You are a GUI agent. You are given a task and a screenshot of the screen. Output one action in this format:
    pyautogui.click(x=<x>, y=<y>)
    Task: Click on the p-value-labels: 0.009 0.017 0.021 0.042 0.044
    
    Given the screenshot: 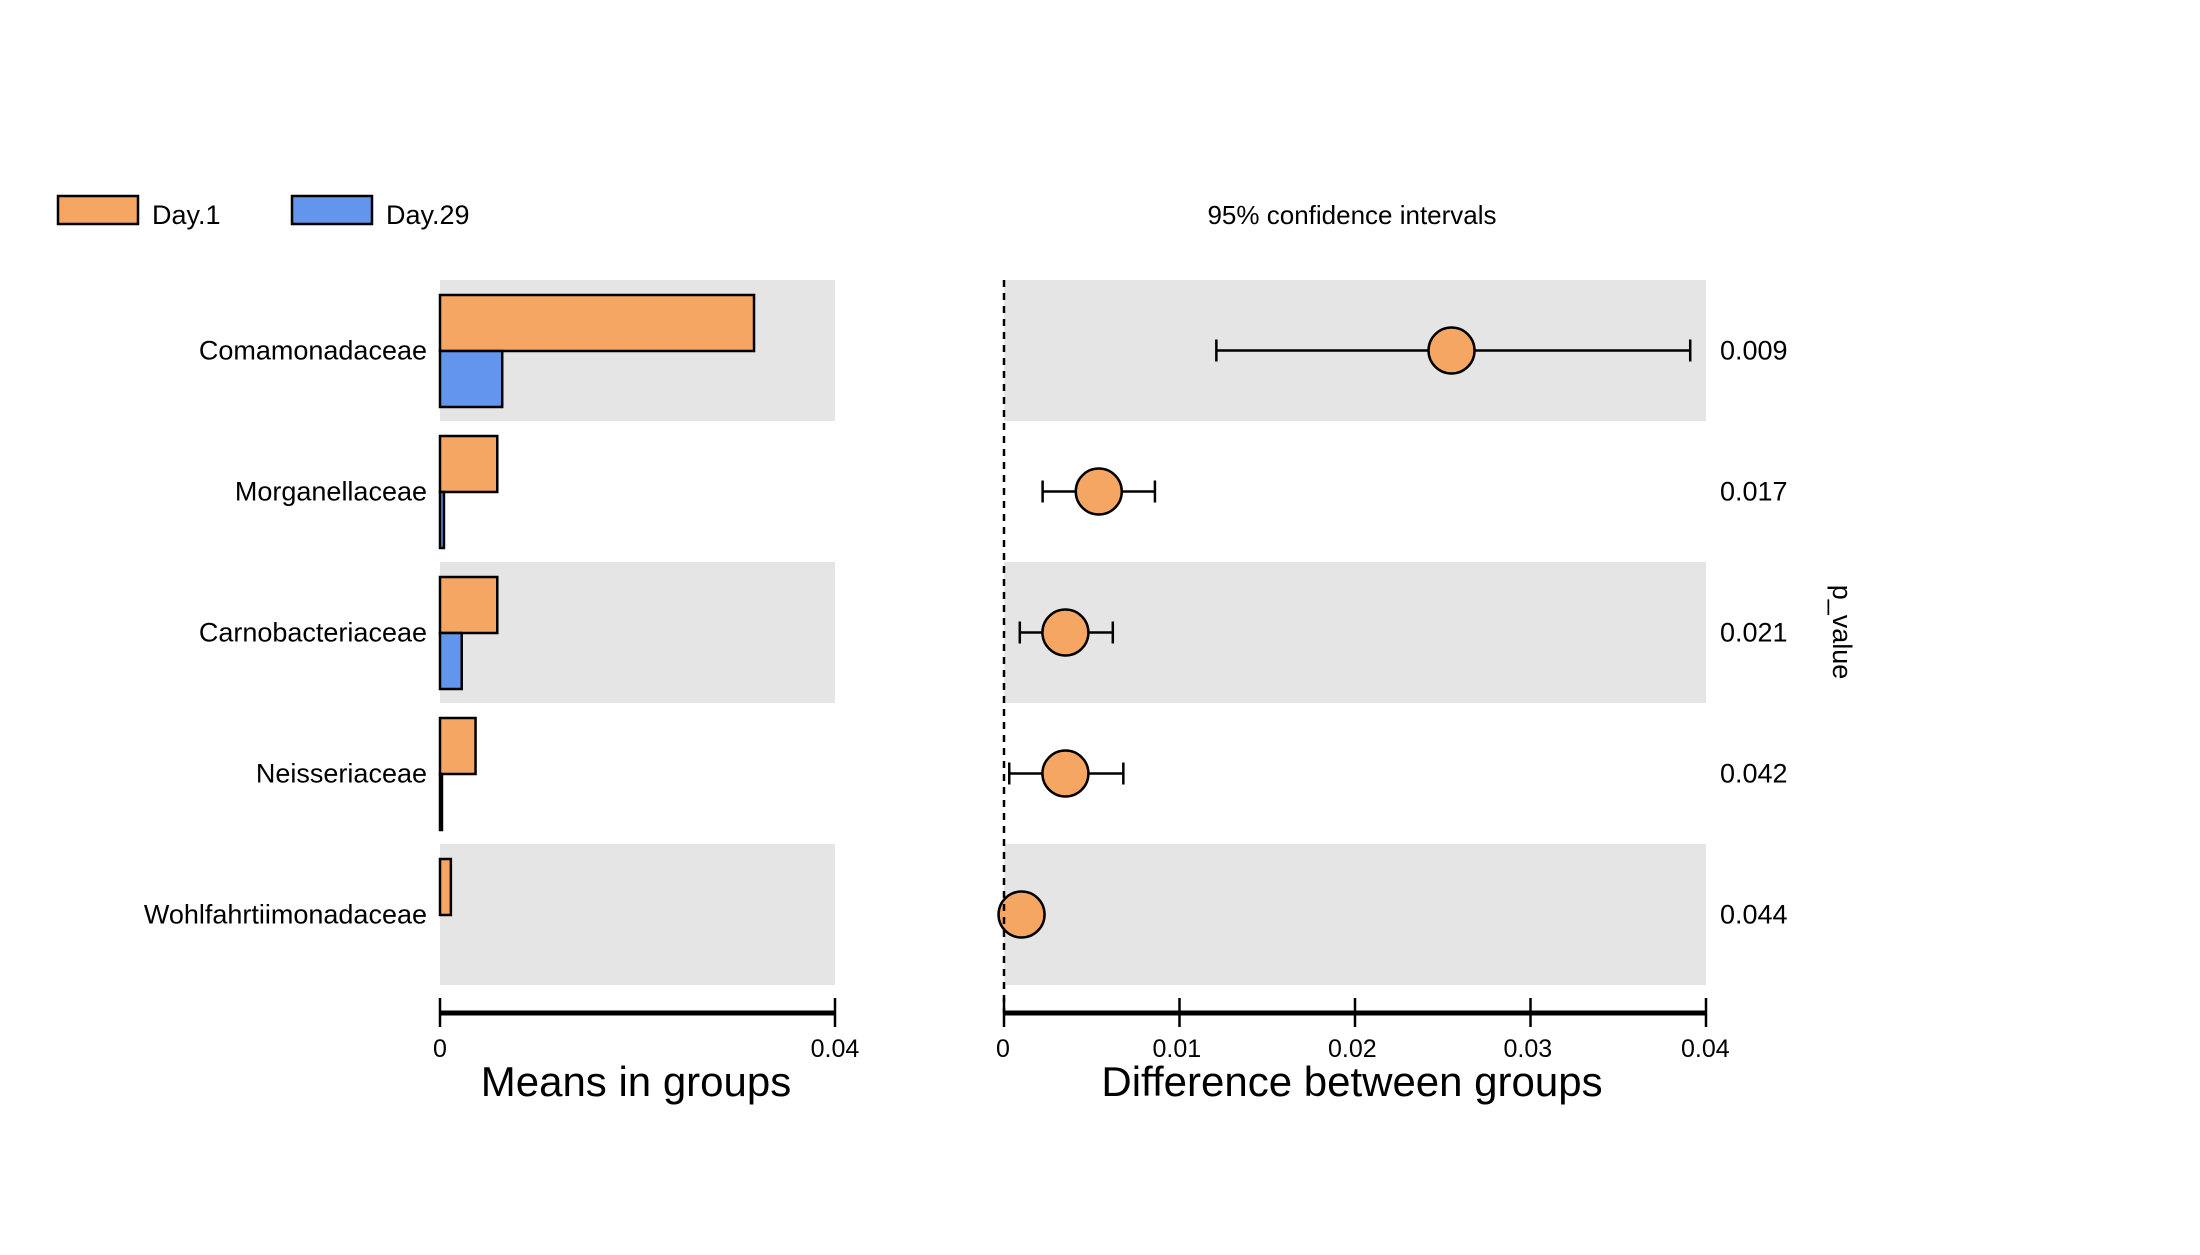 What is the action you would take?
    pyautogui.click(x=1754, y=633)
    